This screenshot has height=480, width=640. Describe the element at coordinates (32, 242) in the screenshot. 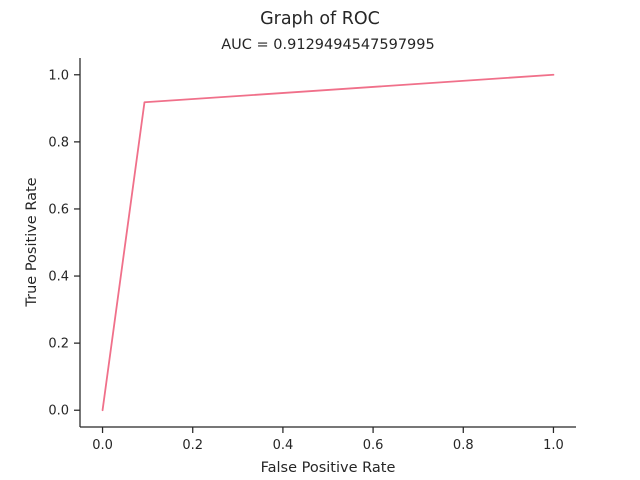

I see `y-axis-label: True Positive Rate` at that location.